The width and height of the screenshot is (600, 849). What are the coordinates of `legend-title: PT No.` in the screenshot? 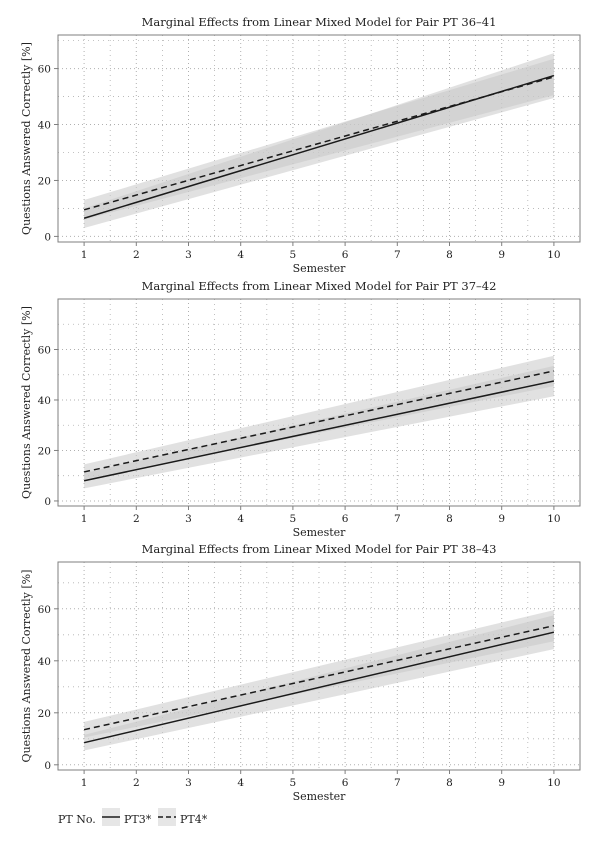 It's located at (77, 819).